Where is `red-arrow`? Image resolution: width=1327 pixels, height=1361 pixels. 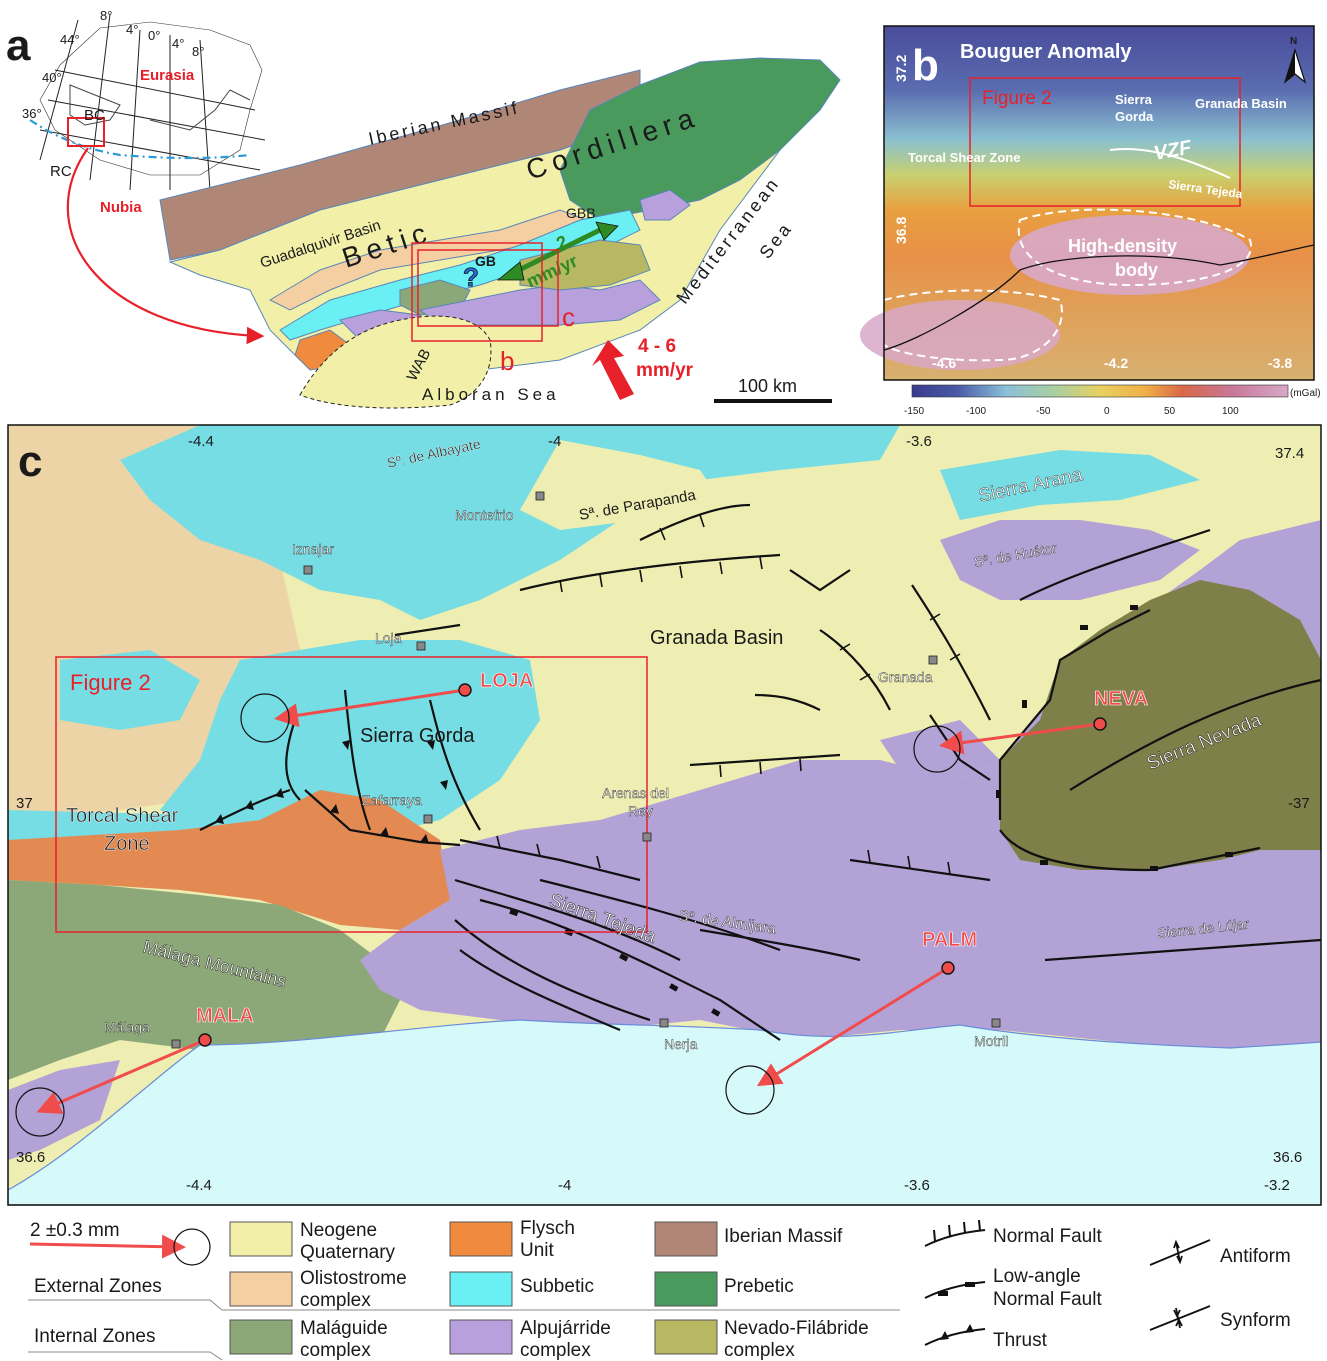 red-arrow is located at coordinates (613, 370).